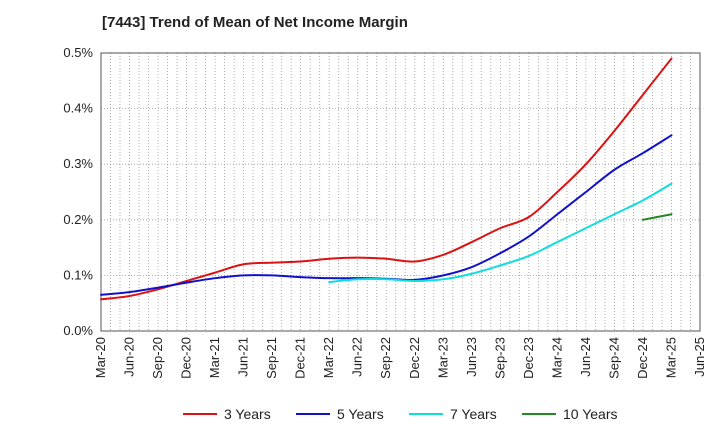  I want to click on x-tick-label: Mar-20, so click(100, 357).